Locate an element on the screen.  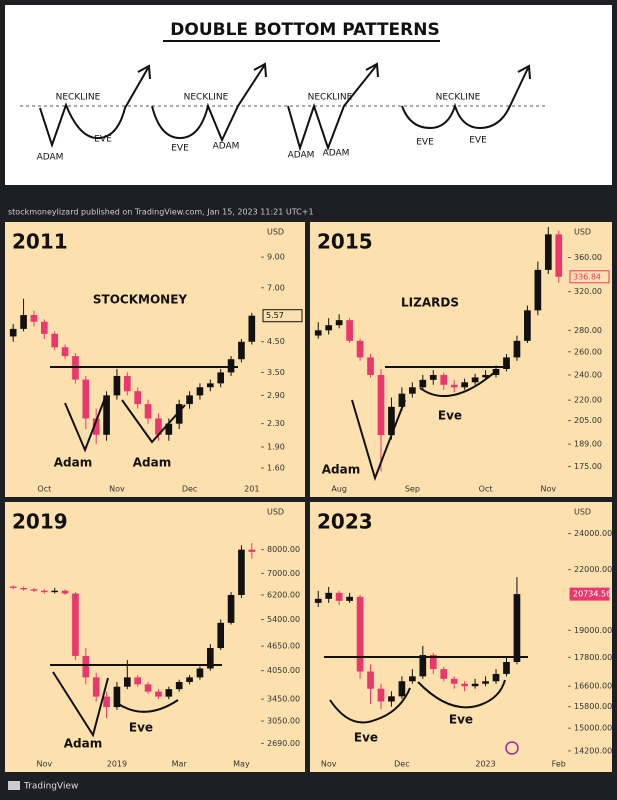
y-tick-label: 15800.00 is located at coordinates (593, 706).